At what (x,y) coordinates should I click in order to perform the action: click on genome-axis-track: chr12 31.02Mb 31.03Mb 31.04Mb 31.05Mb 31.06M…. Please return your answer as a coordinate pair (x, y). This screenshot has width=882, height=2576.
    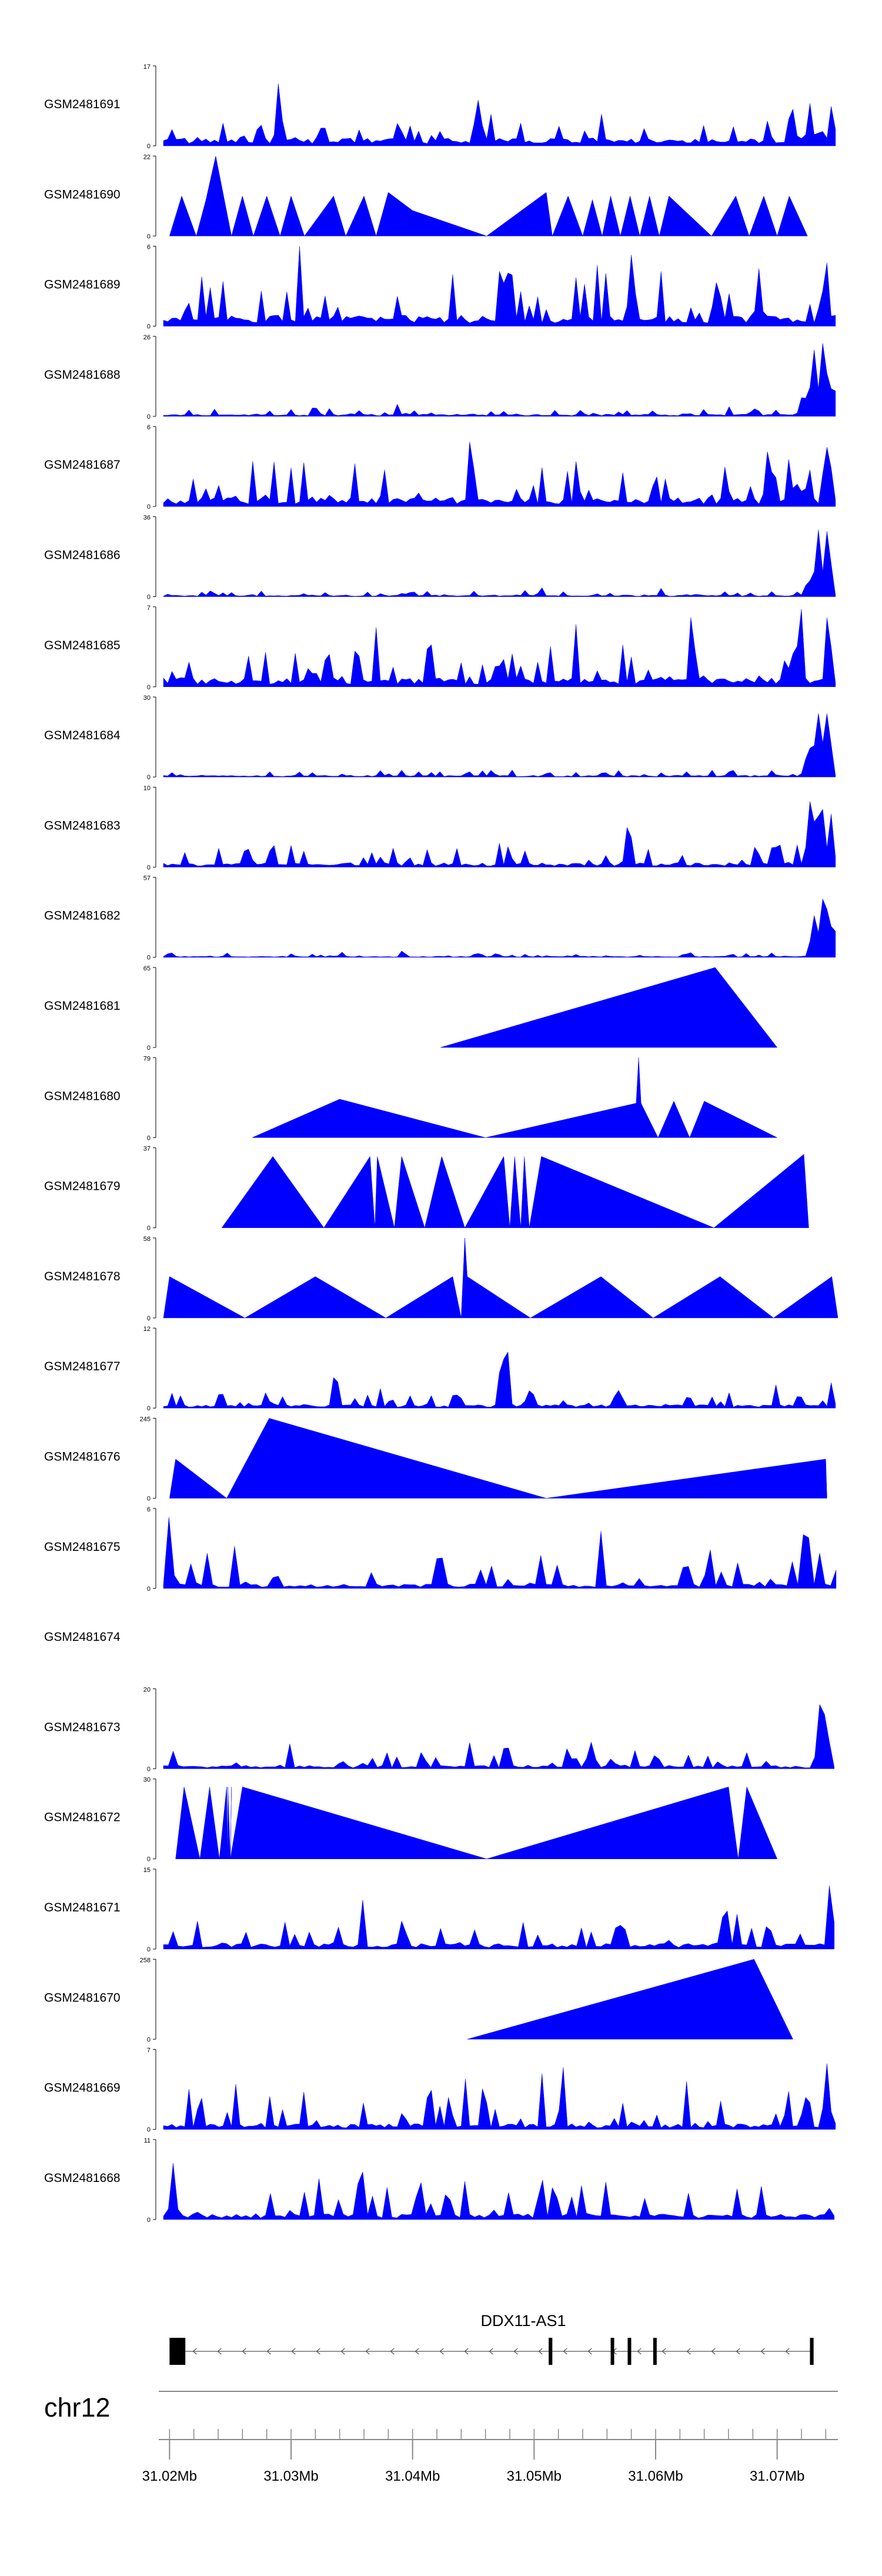
    Looking at the image, I should click on (441, 2437).